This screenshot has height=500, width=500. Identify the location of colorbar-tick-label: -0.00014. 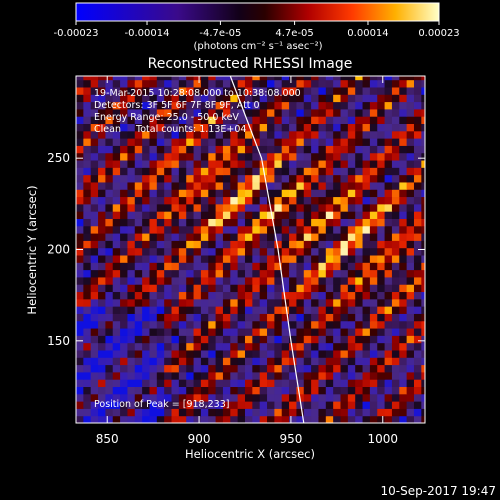
(147, 33).